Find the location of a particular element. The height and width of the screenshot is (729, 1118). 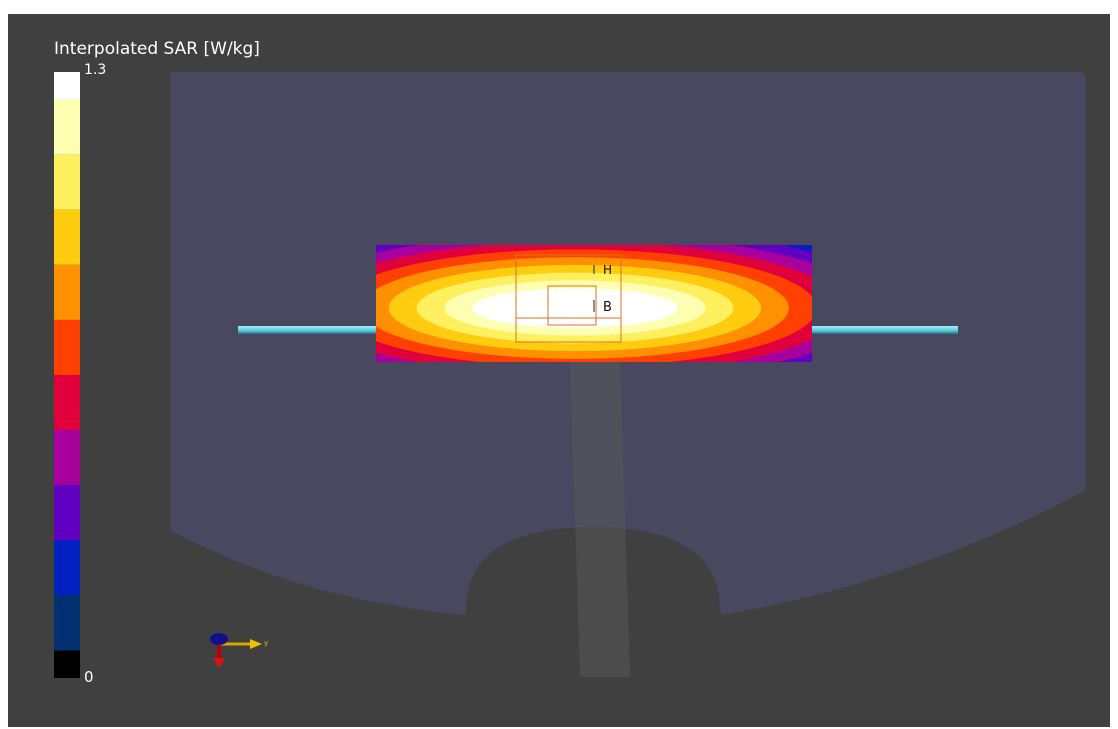

label-h: H is located at coordinates (607, 270).